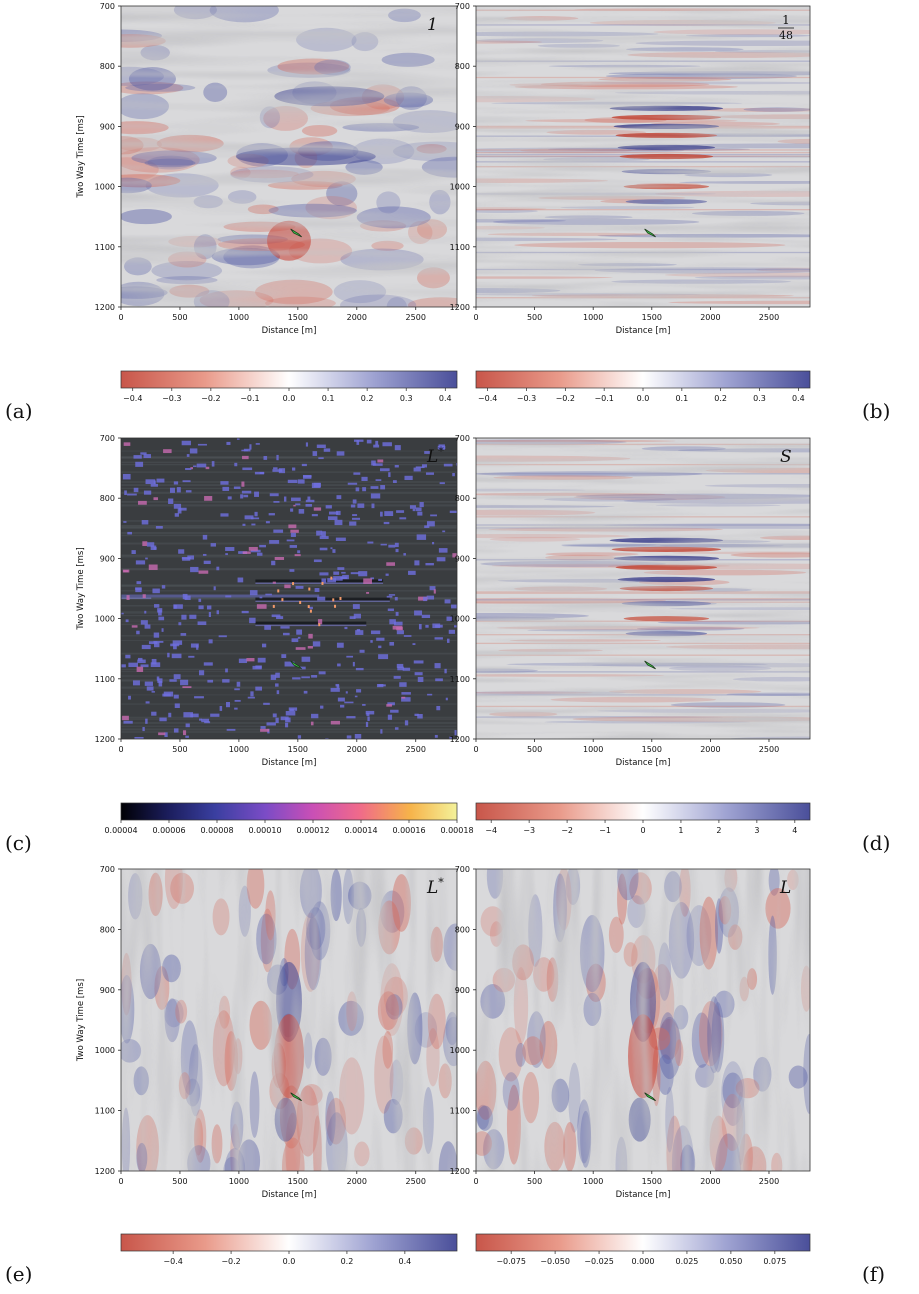 This screenshot has height=1294, width=919. What do you see at coordinates (756, 830) in the screenshot?
I see `colorbar-tick-label: 3` at bounding box center [756, 830].